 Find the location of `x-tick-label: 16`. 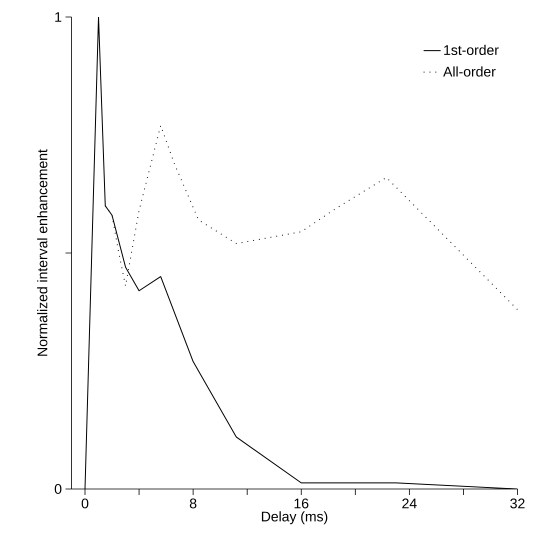

x-tick-label: 16 is located at coordinates (301, 503).